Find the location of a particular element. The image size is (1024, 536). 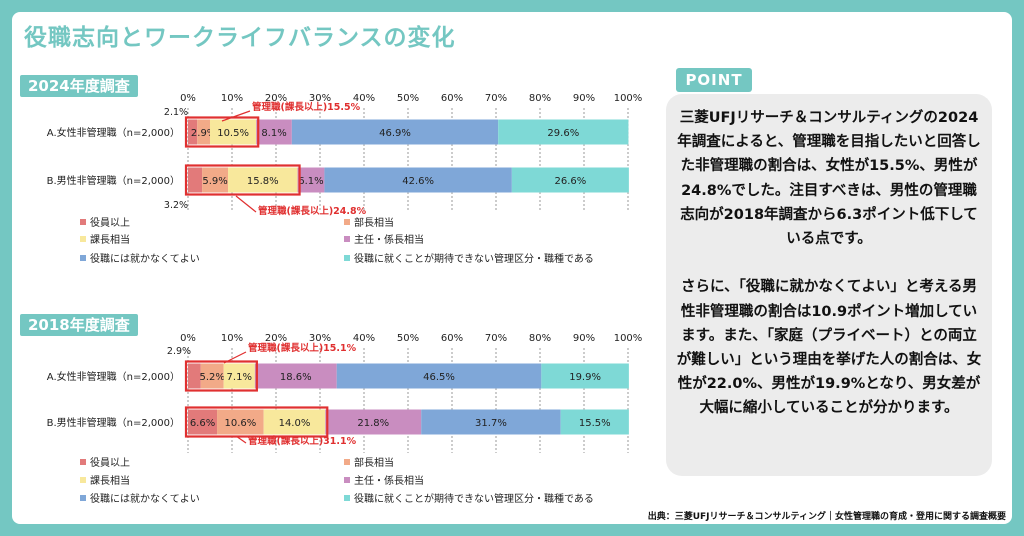

x-tick-label: 80% is located at coordinates (540, 338).